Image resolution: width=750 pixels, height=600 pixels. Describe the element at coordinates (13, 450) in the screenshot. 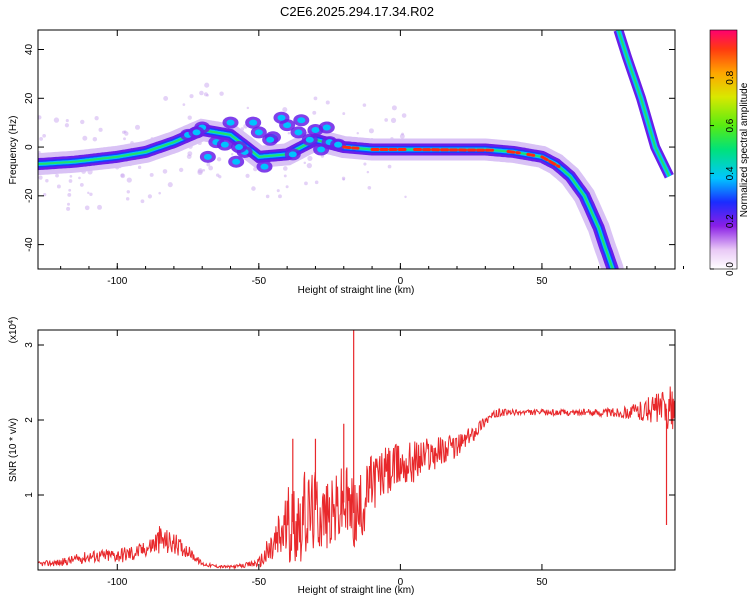

I see `snr-ylabel: SNR (10 * v/v)` at that location.